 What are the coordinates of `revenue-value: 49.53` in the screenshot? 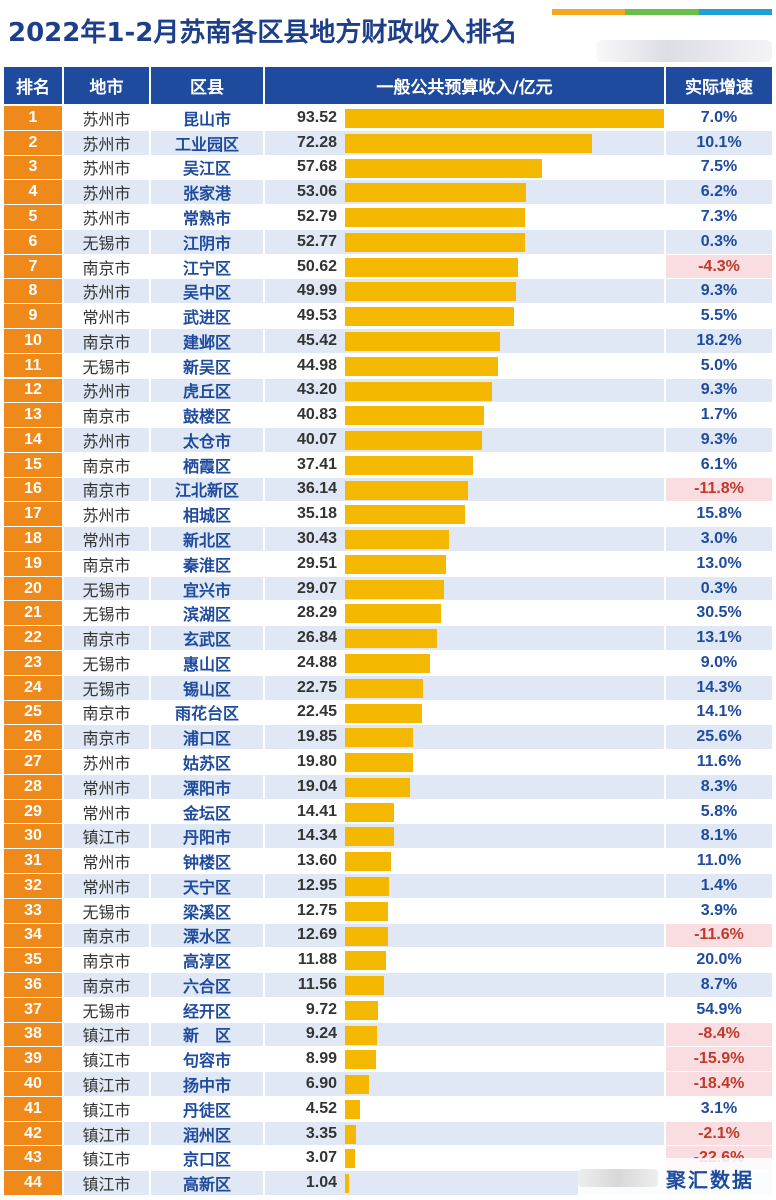 It's located at (316, 316).